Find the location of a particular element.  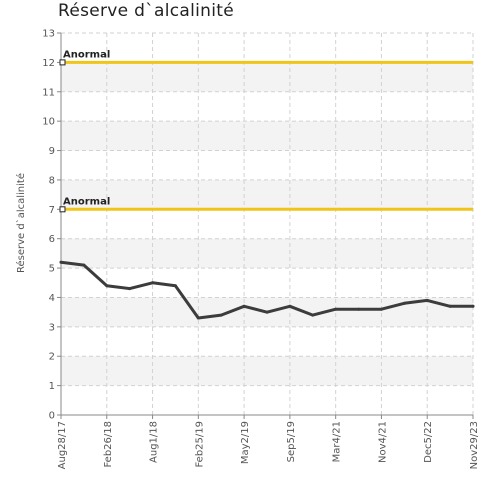

series-group is located at coordinates (267, 290).